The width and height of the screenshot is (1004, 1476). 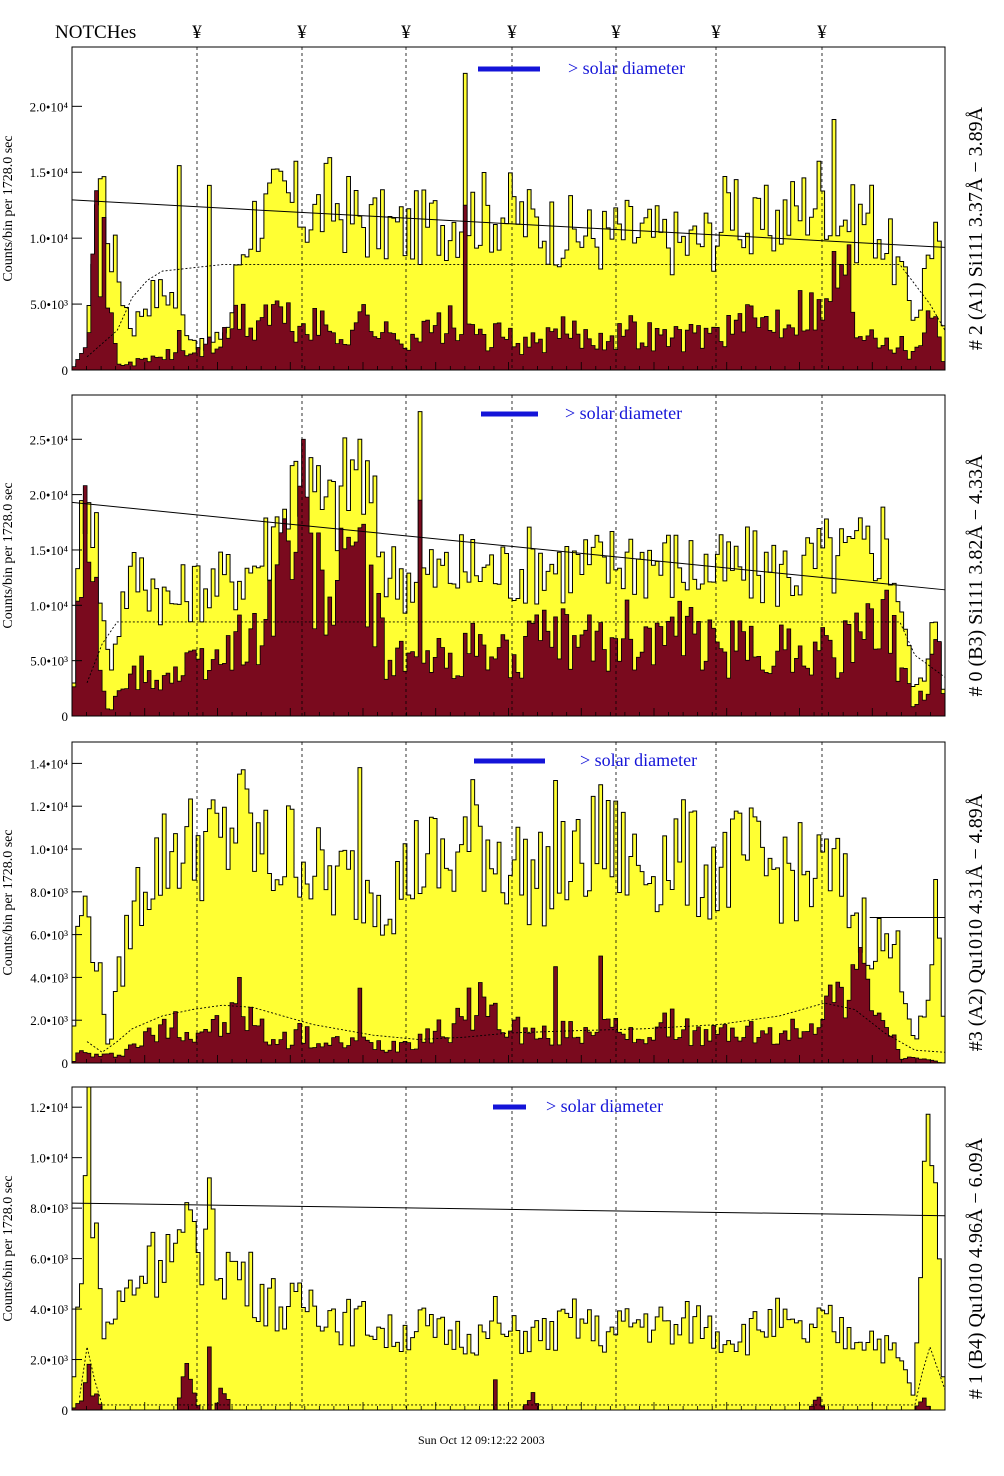 What do you see at coordinates (49, 763) in the screenshot?
I see `y-tick-label: 1.4•10⁴` at bounding box center [49, 763].